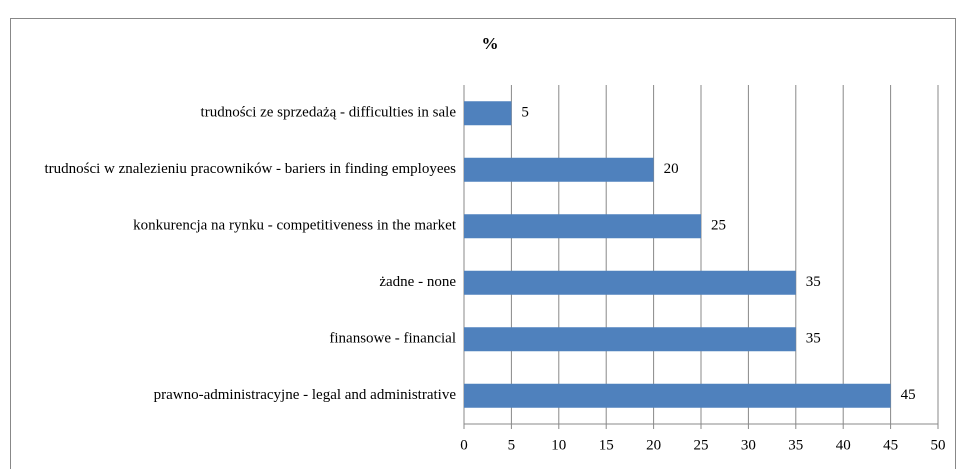 Image resolution: width=959 pixels, height=469 pixels. Describe the element at coordinates (795, 445) in the screenshot. I see `x-tick-label: 35` at that location.